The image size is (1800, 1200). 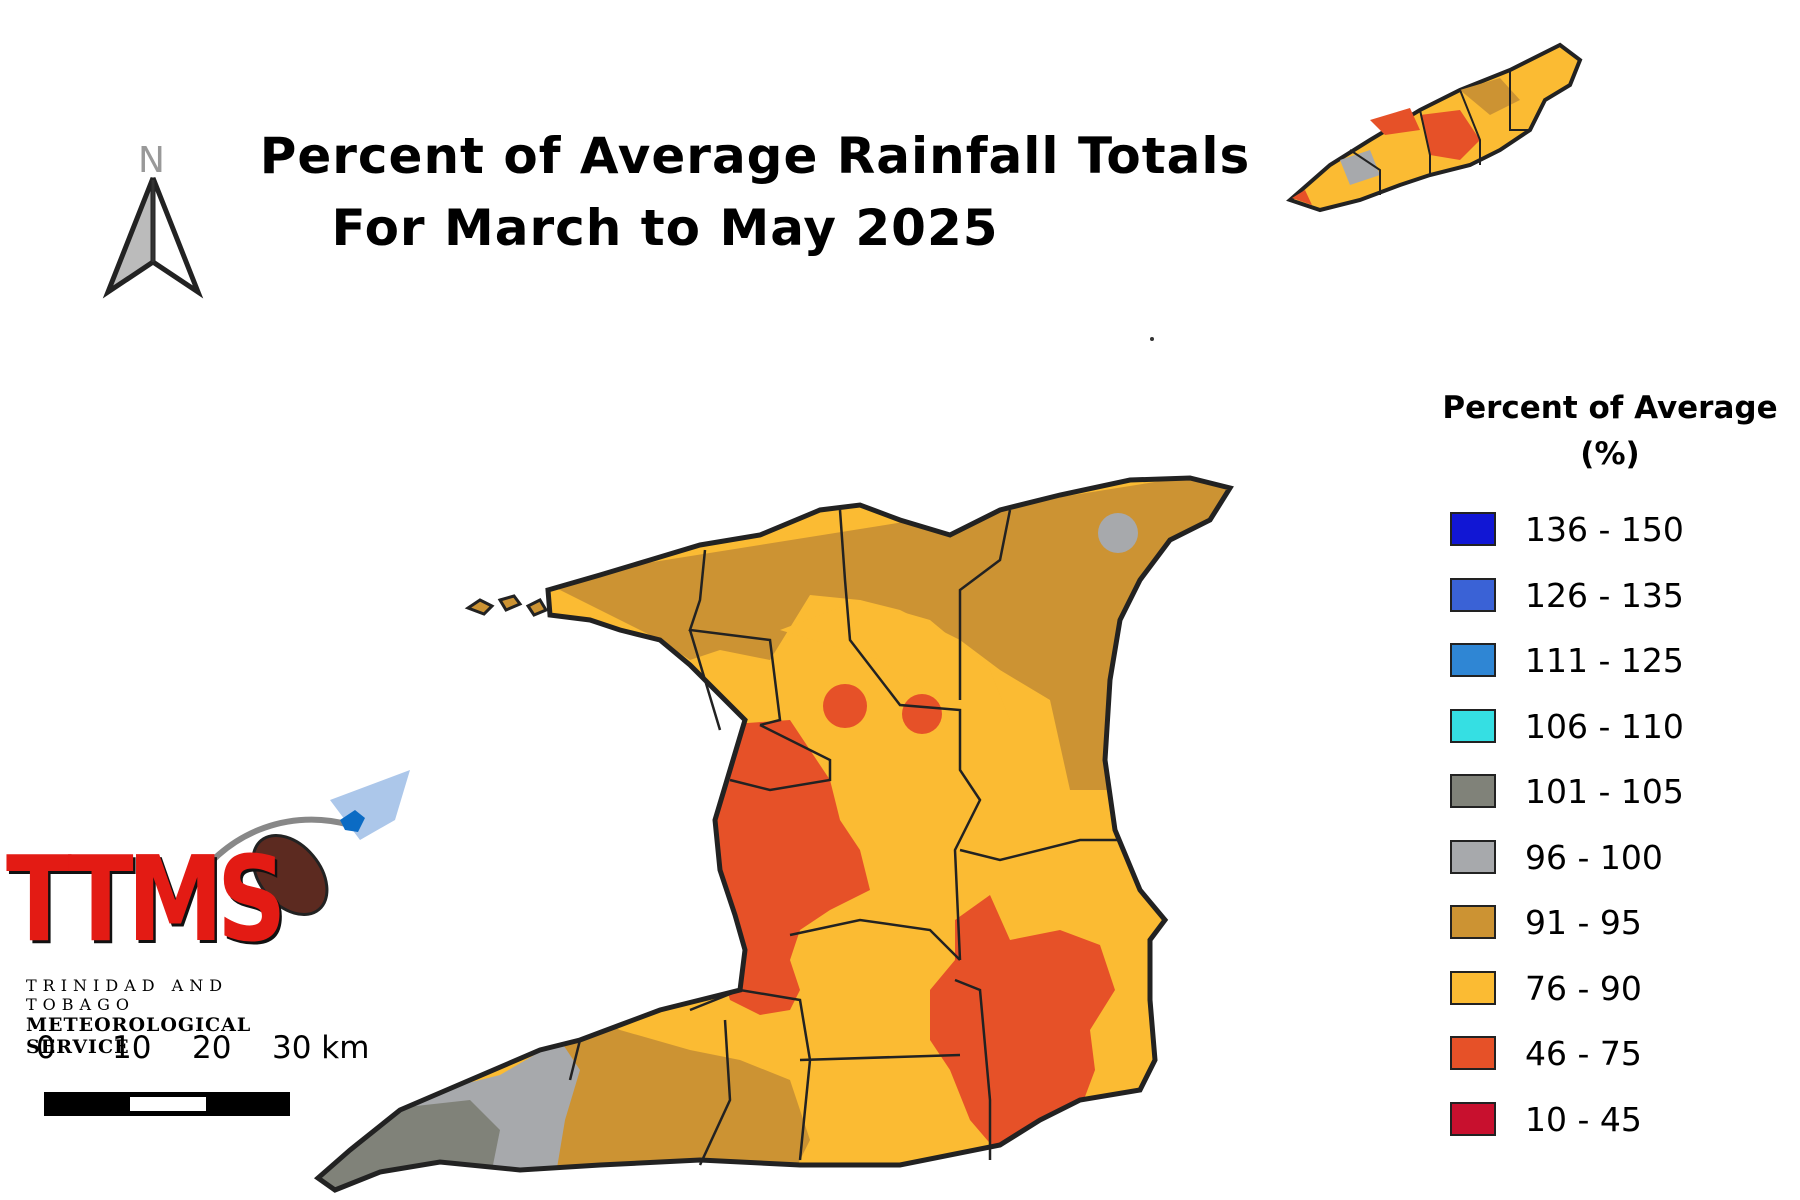 I want to click on legend-item: 136 - 150, so click(x=1610, y=530).